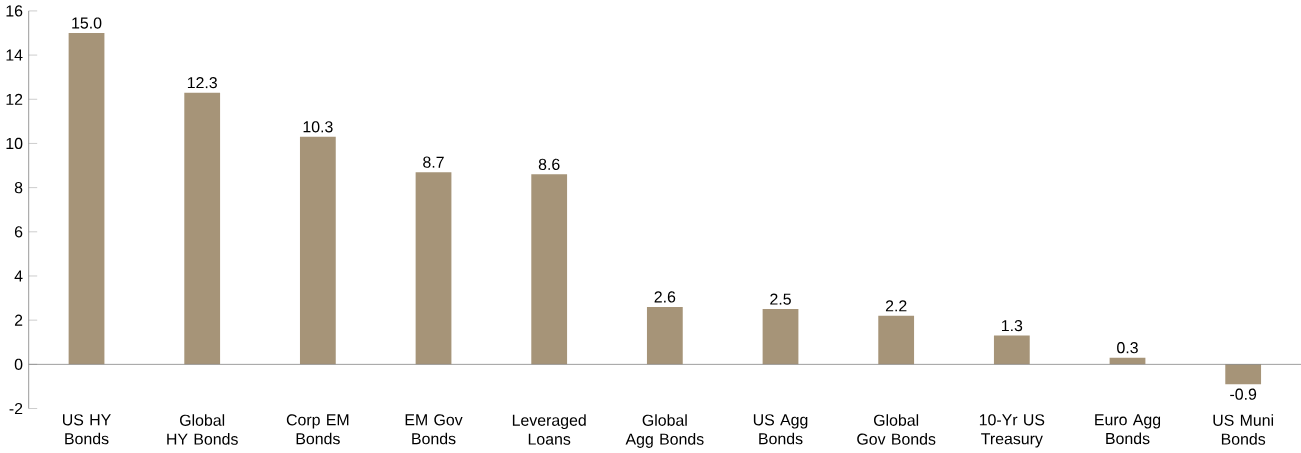  What do you see at coordinates (18, 320) in the screenshot?
I see `y-tick-label: 2` at bounding box center [18, 320].